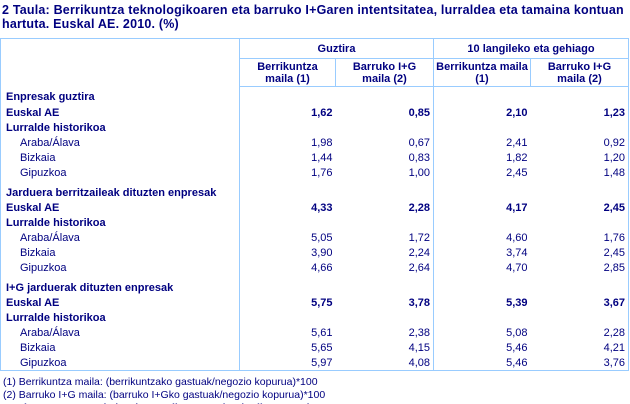  What do you see at coordinates (287, 332) in the screenshot?
I see `value-cell: 5,61` at bounding box center [287, 332].